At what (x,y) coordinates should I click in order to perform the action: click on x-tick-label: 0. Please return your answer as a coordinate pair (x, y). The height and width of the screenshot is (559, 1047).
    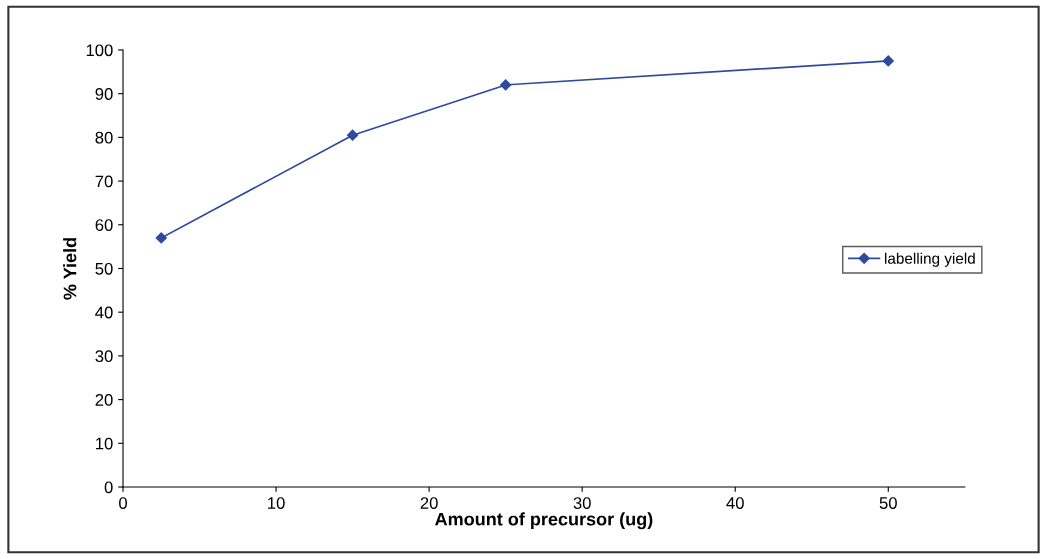
    Looking at the image, I should click on (123, 503).